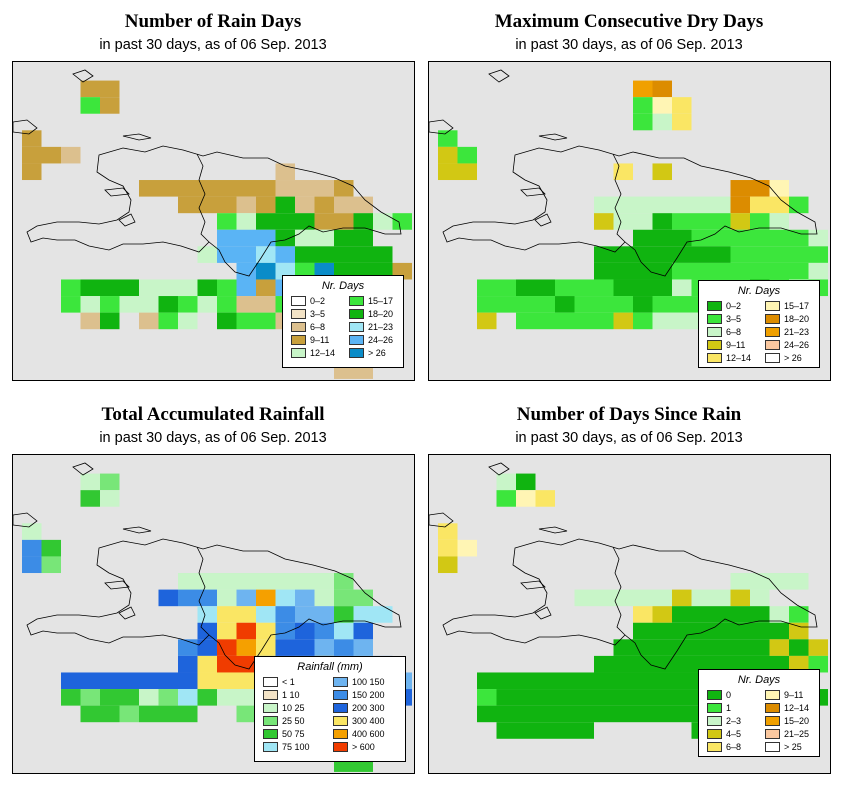 This screenshot has width=853, height=793. Describe the element at coordinates (371, 314) in the screenshot. I see `legend-item: 18–20` at that location.